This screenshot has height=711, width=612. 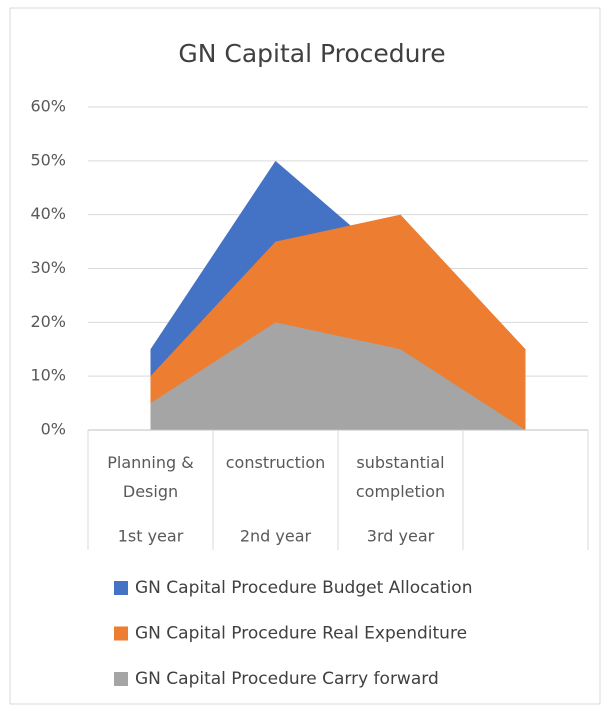 I want to click on area, so click(x=338, y=376).